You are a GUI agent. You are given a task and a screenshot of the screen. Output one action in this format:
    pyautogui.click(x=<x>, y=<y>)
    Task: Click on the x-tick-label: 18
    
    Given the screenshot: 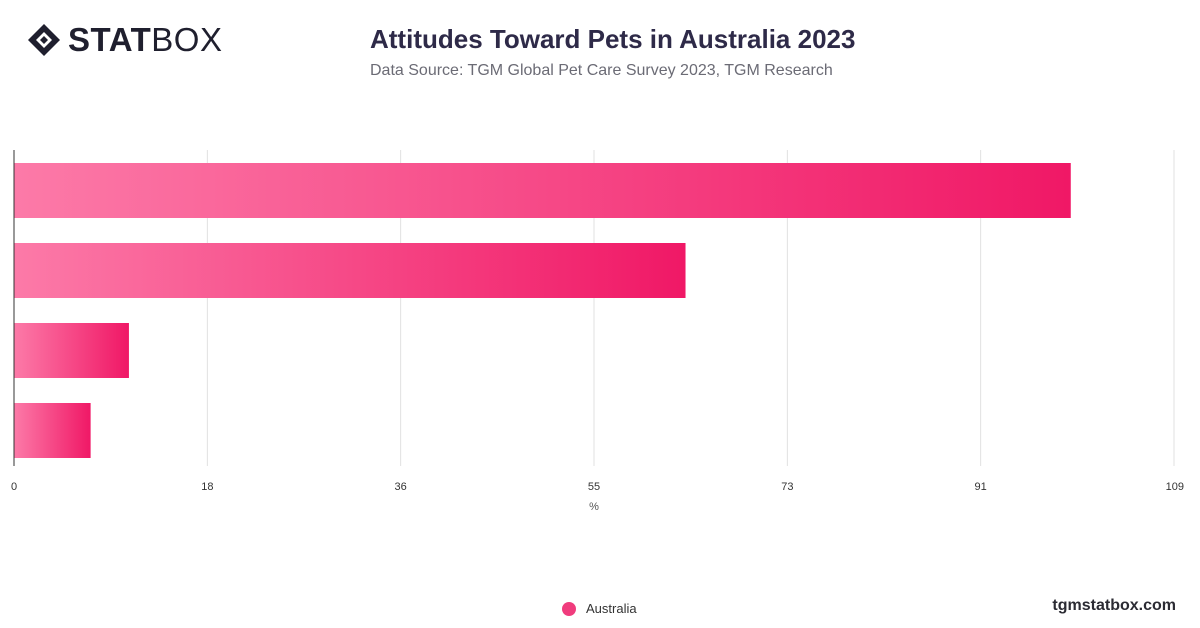 What is the action you would take?
    pyautogui.click(x=207, y=487)
    